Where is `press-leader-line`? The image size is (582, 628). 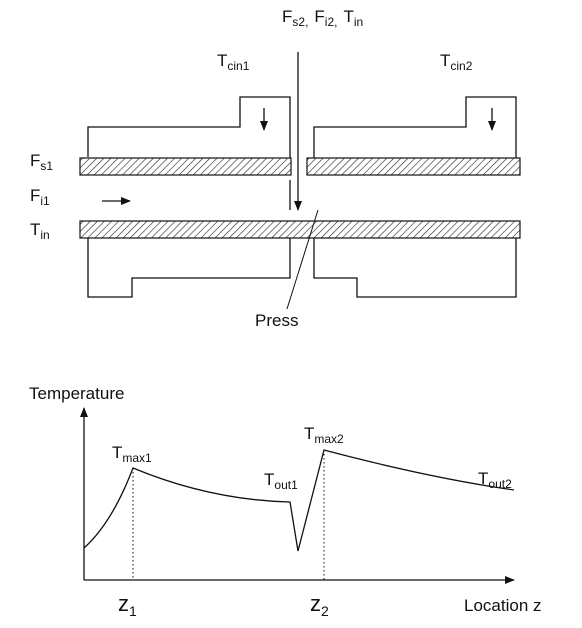
press-leader-line is located at coordinates (302, 259).